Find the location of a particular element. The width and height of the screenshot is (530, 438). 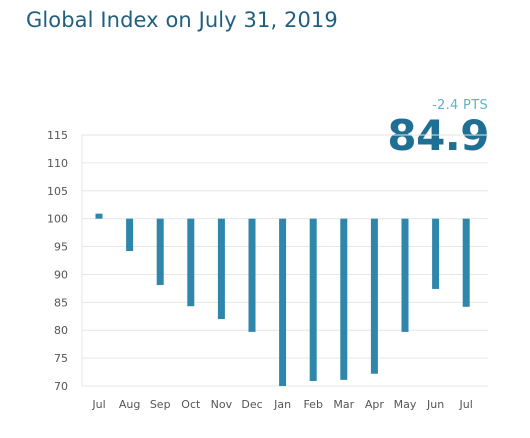

y-tick-label: 105 is located at coordinates (57, 191).